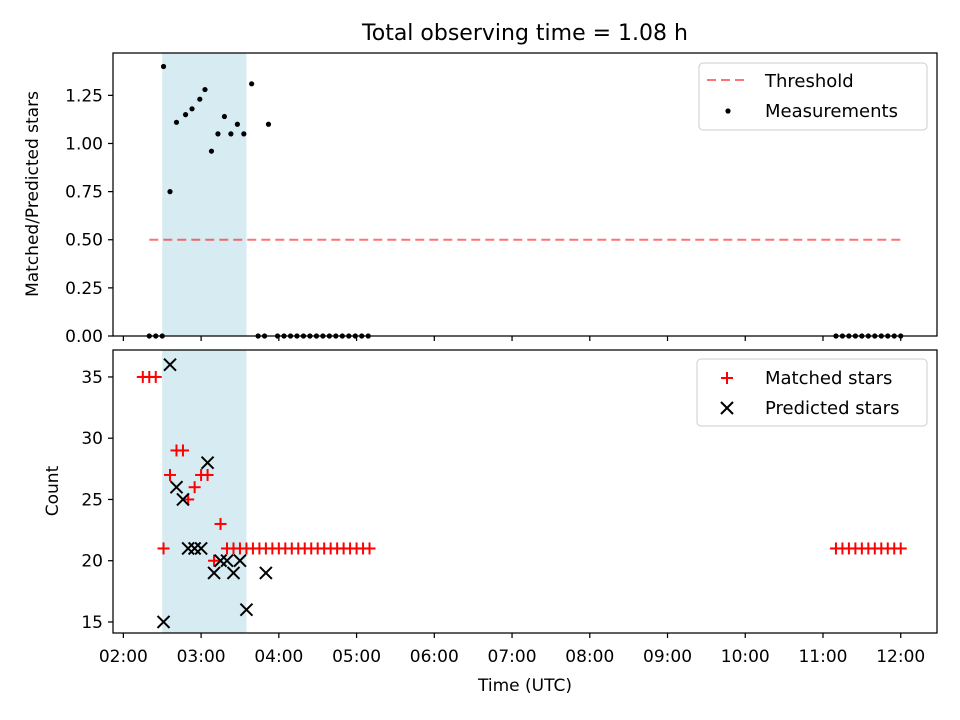 The width and height of the screenshot is (960, 720). I want to click on ratio-y-tick-label: 1.00, so click(84, 144).